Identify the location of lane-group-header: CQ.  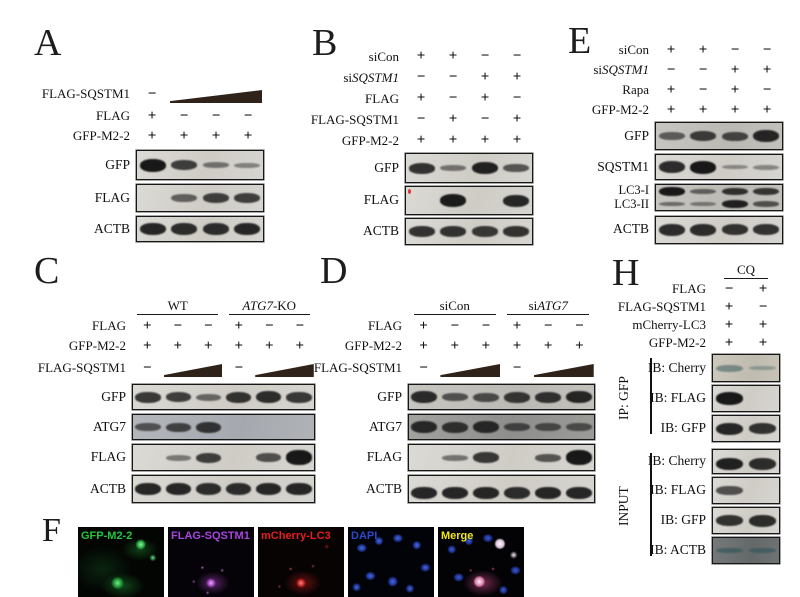
(746, 270).